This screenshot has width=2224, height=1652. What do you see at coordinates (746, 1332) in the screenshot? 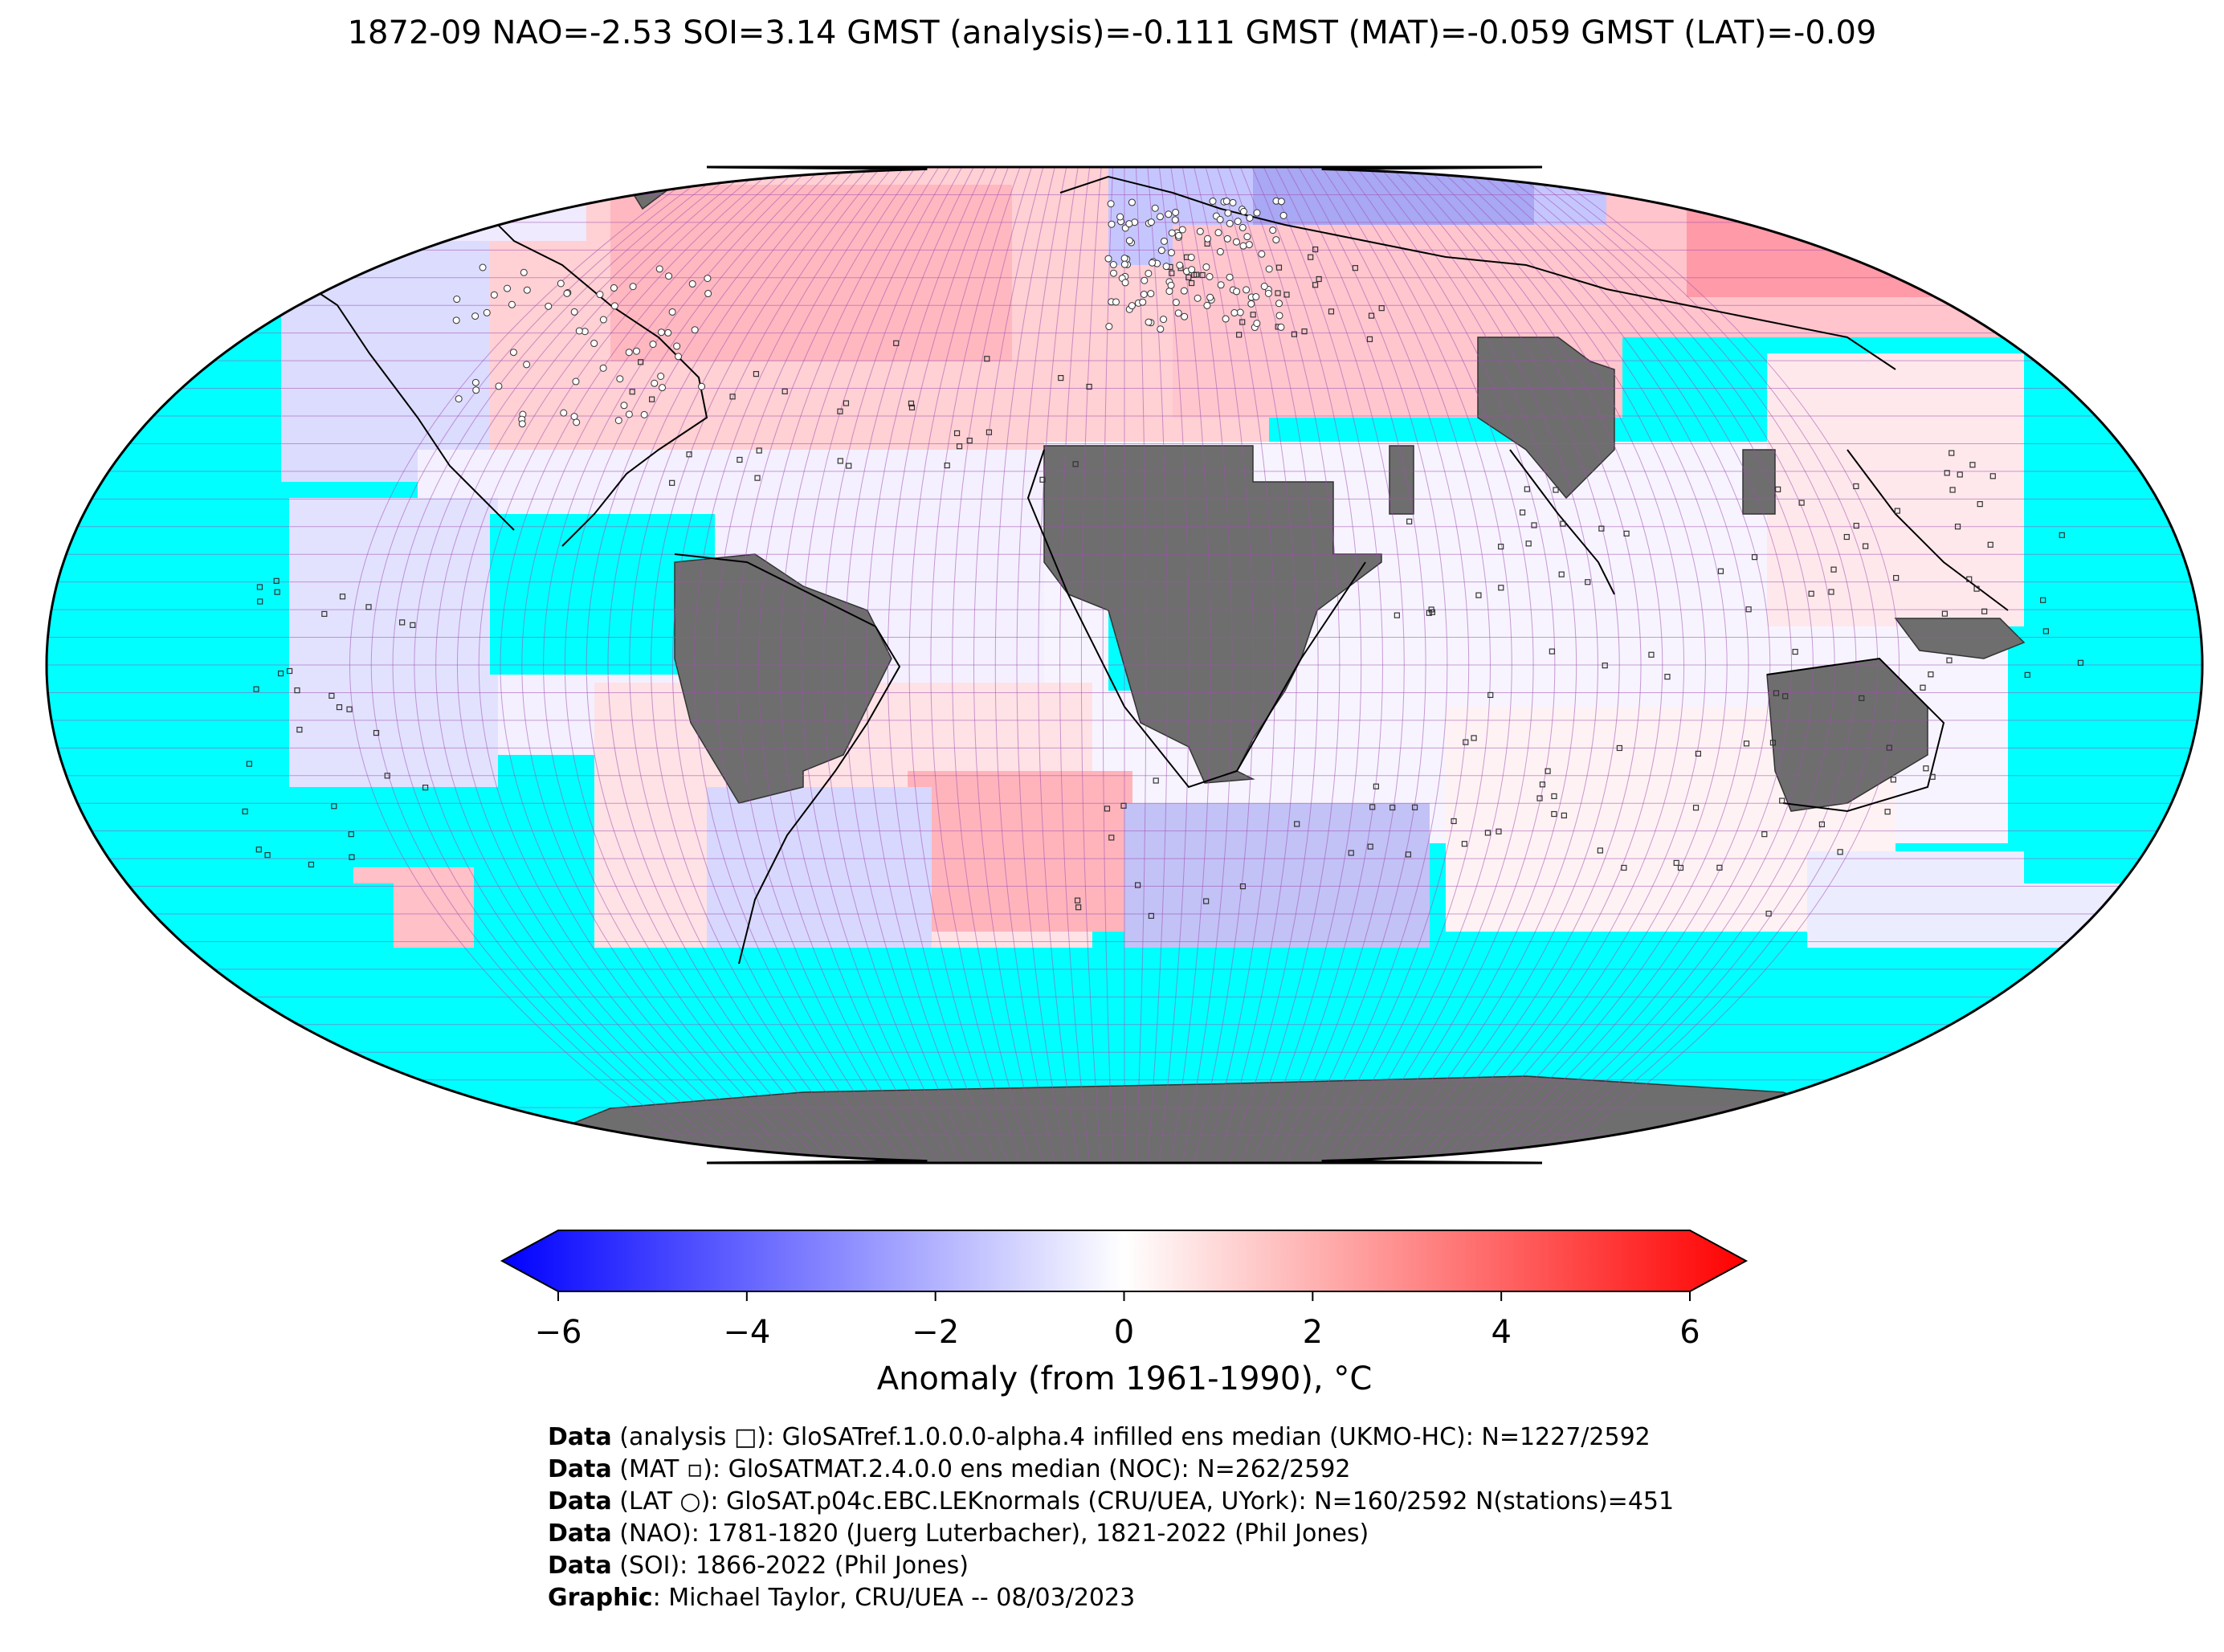
I see `colorbar-tick-label: −4` at bounding box center [746, 1332].